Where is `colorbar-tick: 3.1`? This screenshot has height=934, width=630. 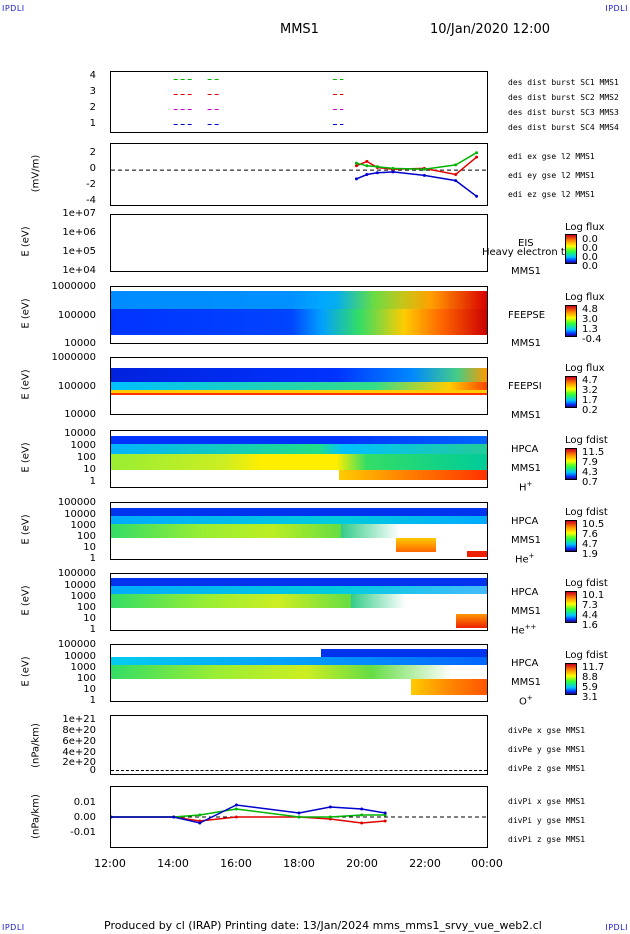 colorbar-tick: 3.1 is located at coordinates (590, 697).